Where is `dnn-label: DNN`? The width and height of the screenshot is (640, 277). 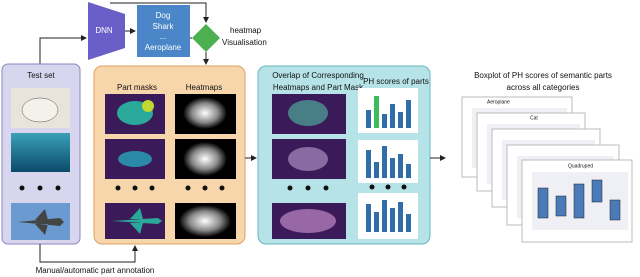
dnn-label: DNN is located at coordinates (104, 30).